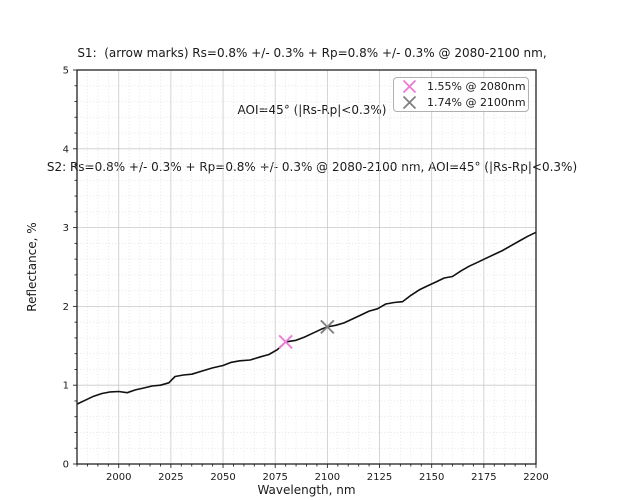  I want to click on y-axis-label: Reflectance, %, so click(32, 266).